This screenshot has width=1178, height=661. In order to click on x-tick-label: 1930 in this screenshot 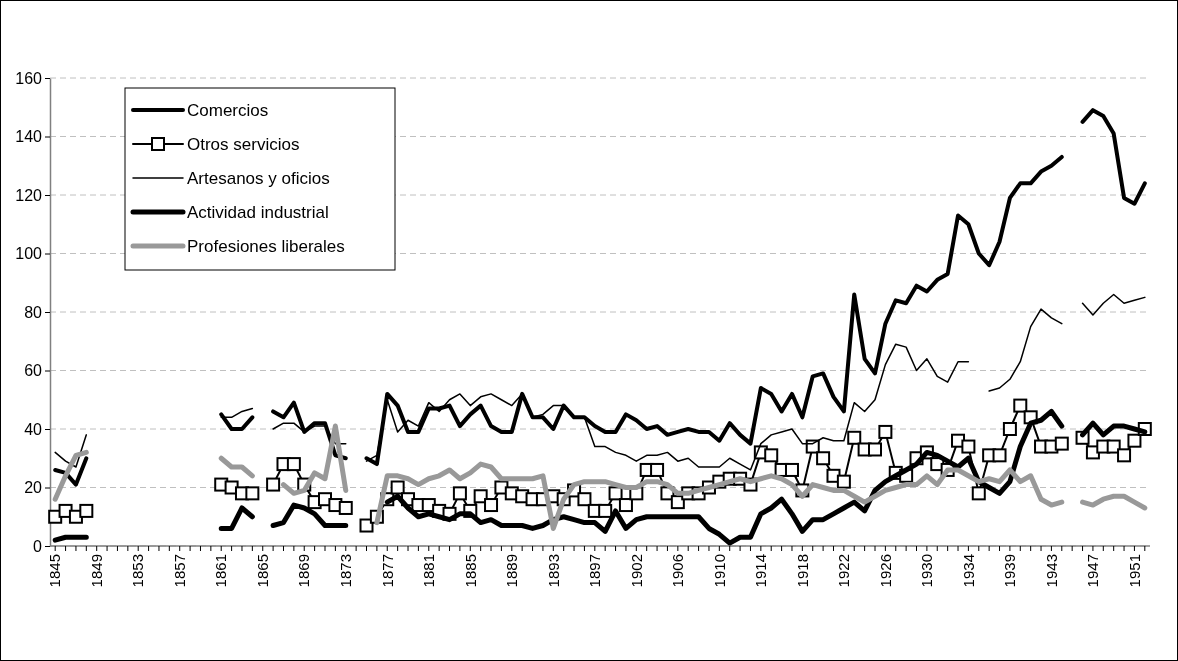, I will do `click(927, 571)`.